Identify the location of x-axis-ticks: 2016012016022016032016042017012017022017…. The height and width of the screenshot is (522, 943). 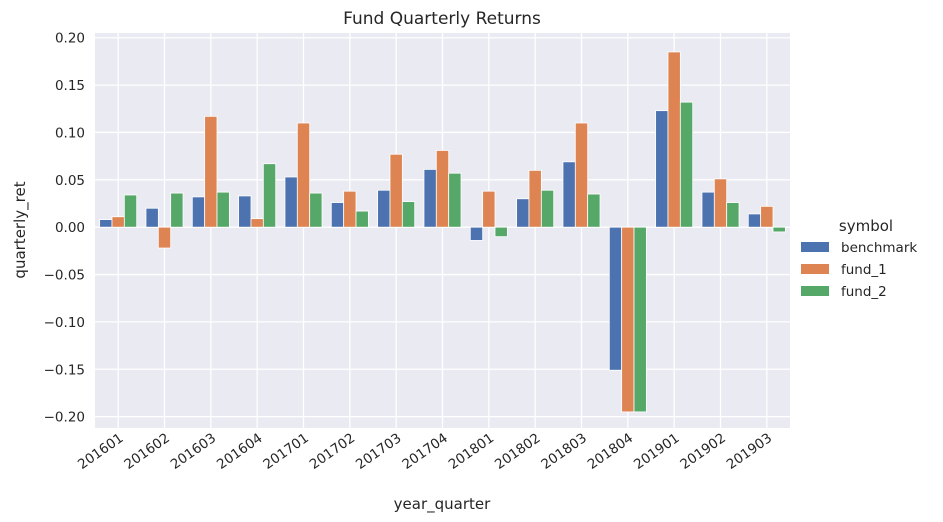
(425, 451).